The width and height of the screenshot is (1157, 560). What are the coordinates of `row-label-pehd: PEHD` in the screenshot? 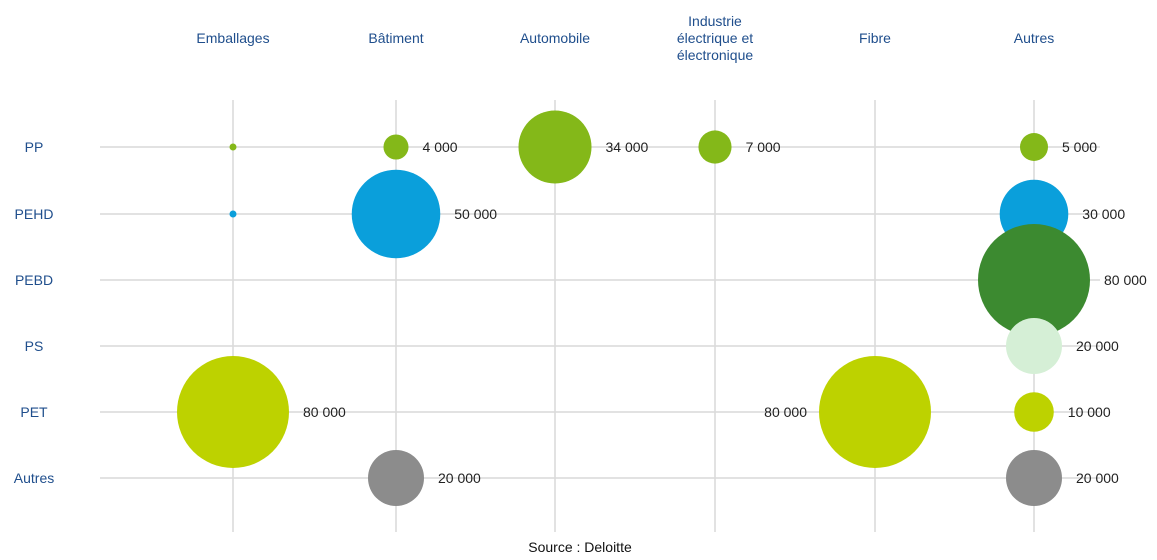 It's located at (34, 214).